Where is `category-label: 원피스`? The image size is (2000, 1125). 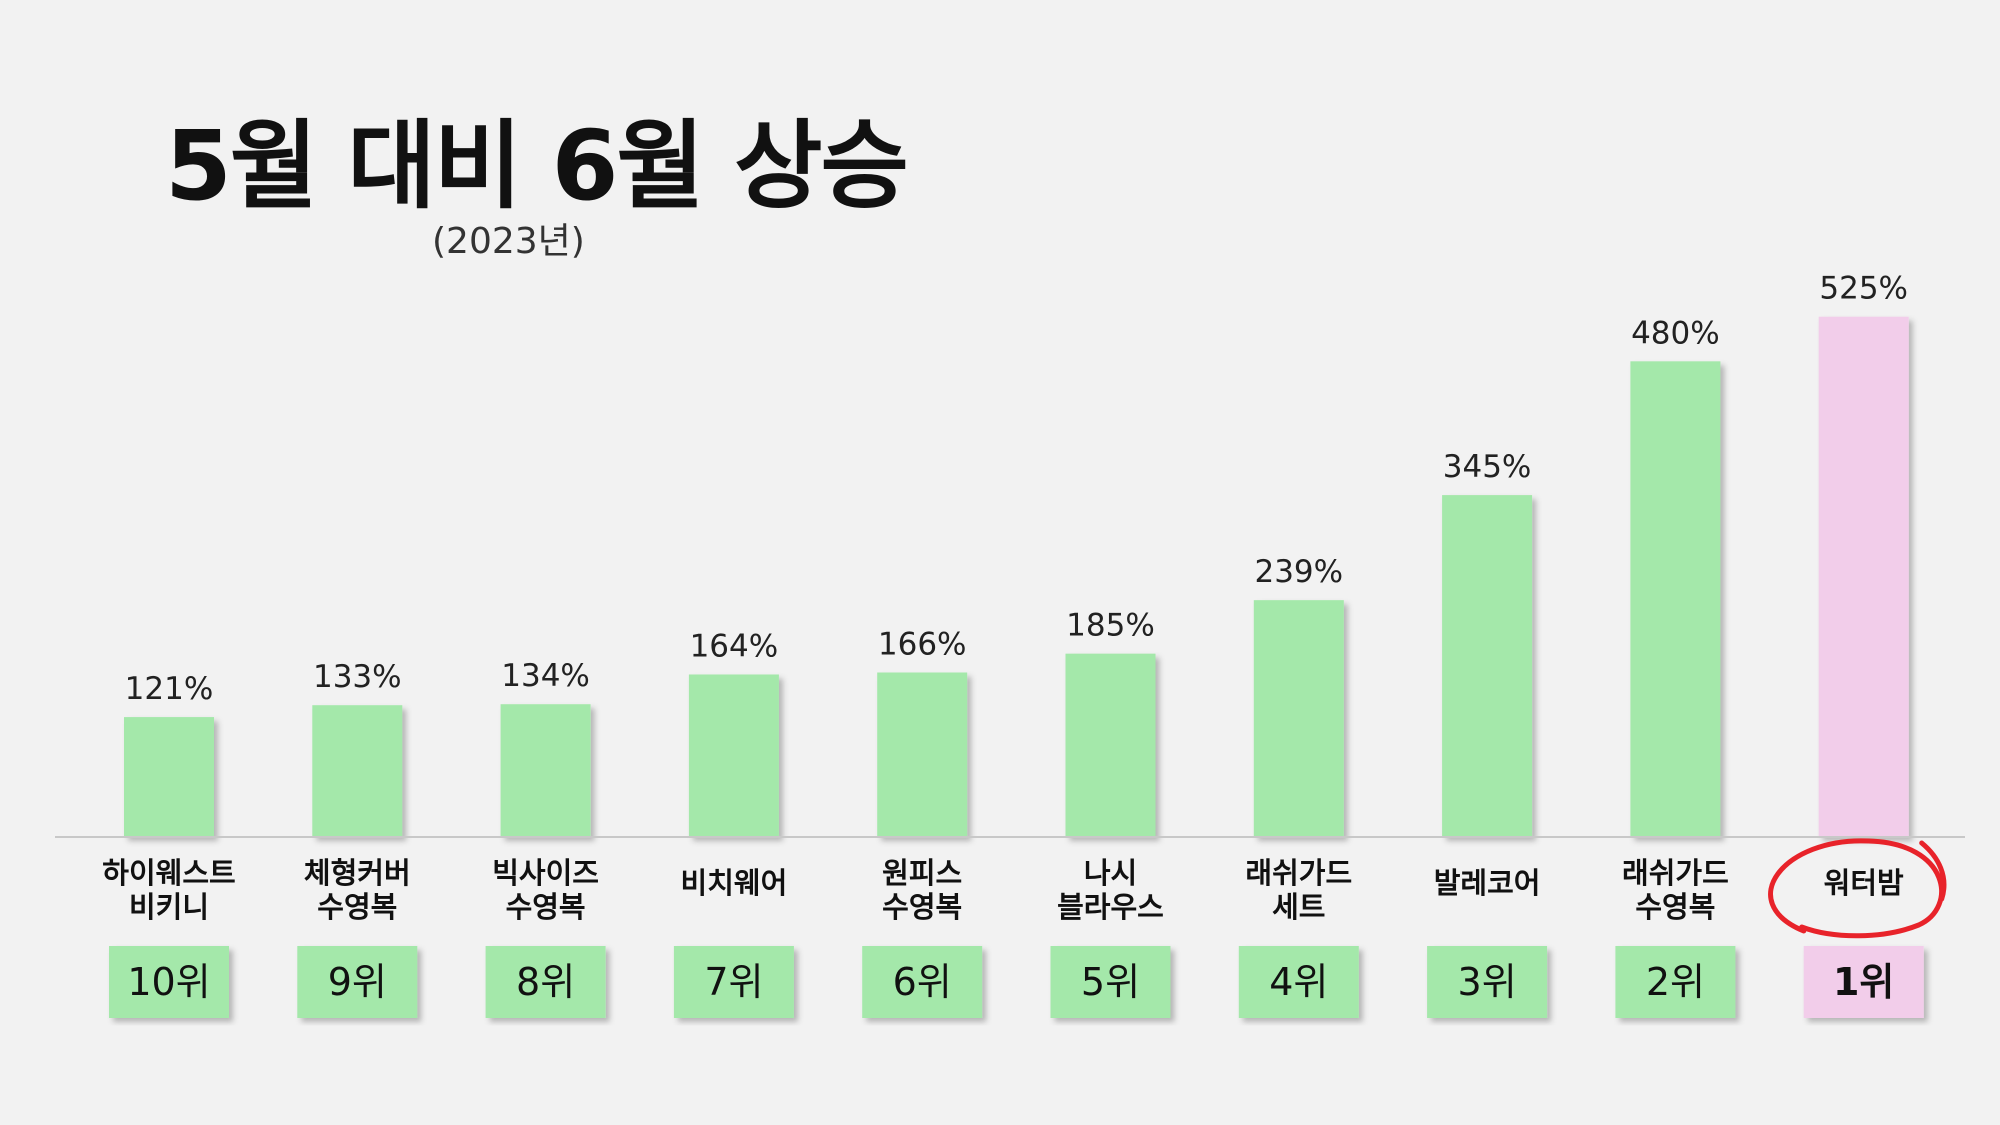 category-label: 원피스 is located at coordinates (922, 873).